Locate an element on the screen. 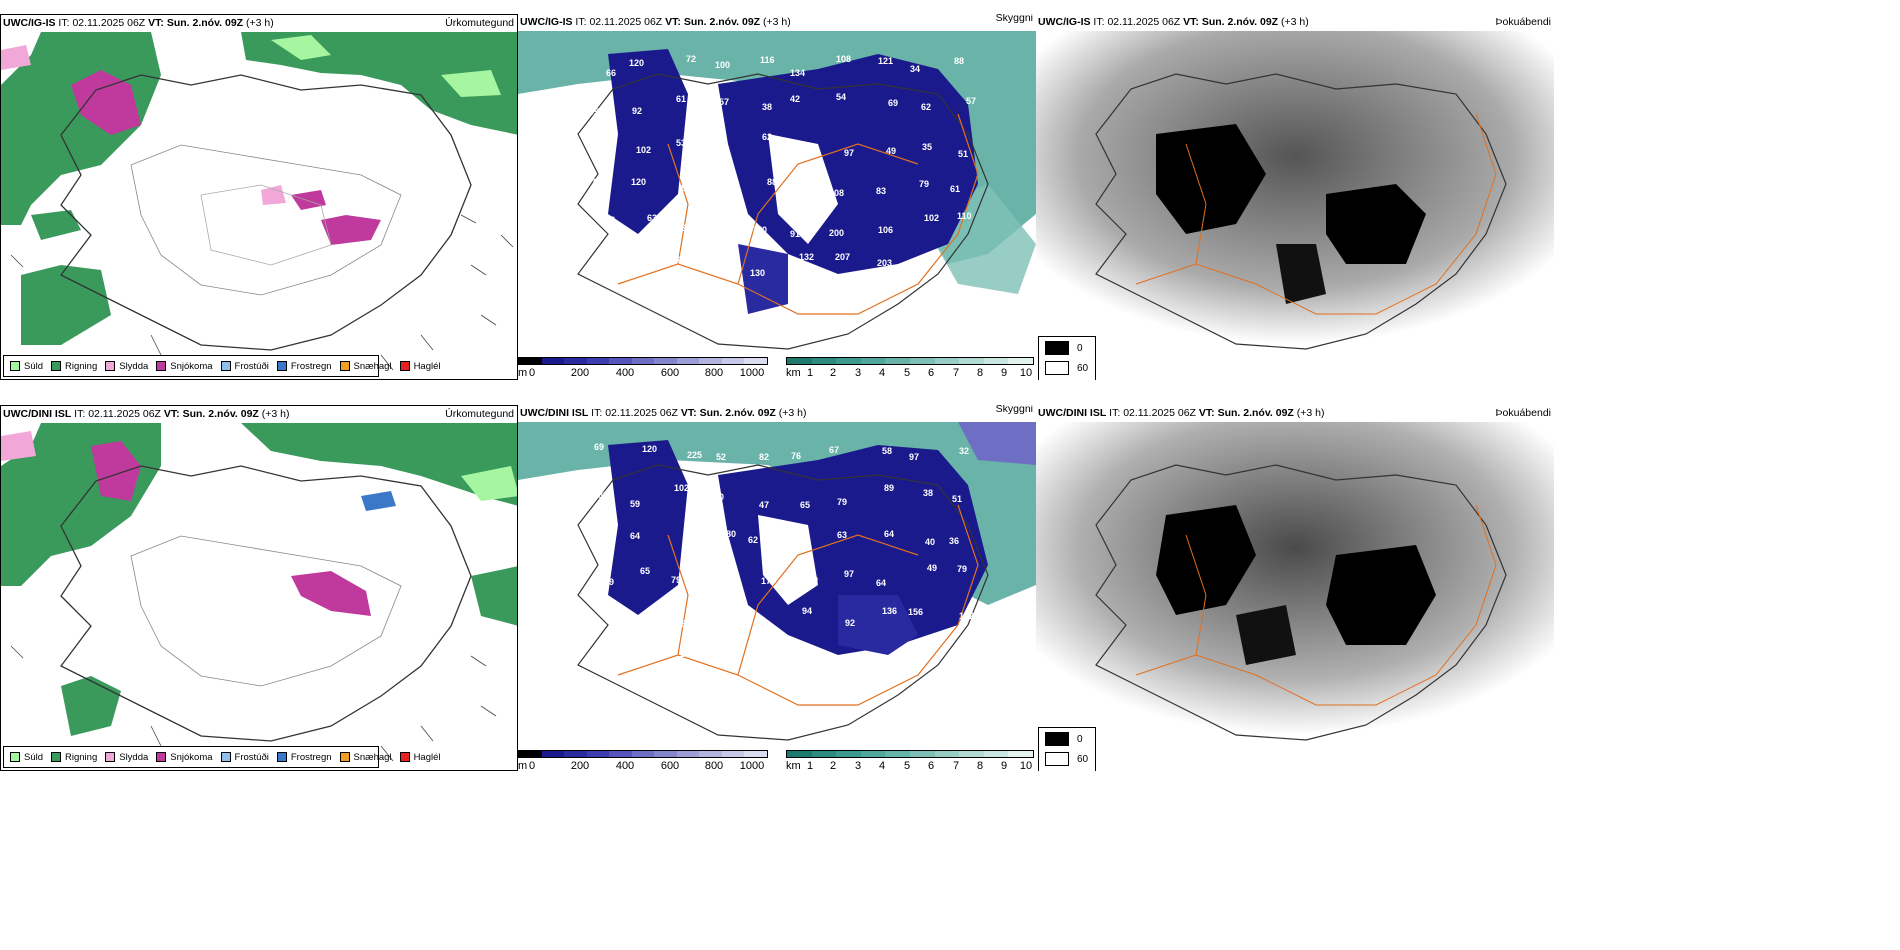 This screenshot has height=950, width=1900. rain-area is located at coordinates (66, 305).